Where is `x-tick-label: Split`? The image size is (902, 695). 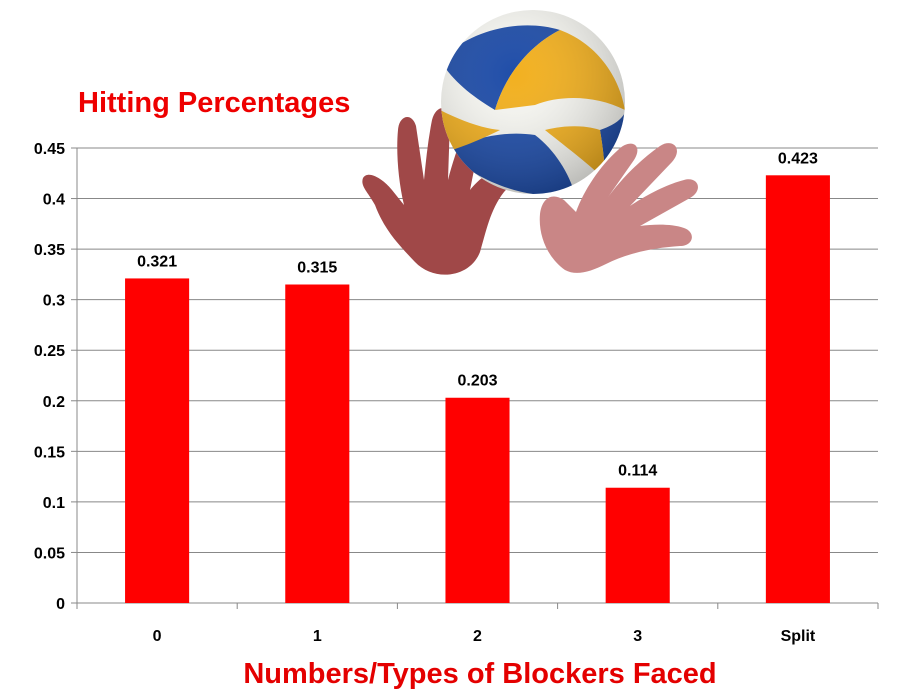
x-tick-label: Split is located at coordinates (798, 636).